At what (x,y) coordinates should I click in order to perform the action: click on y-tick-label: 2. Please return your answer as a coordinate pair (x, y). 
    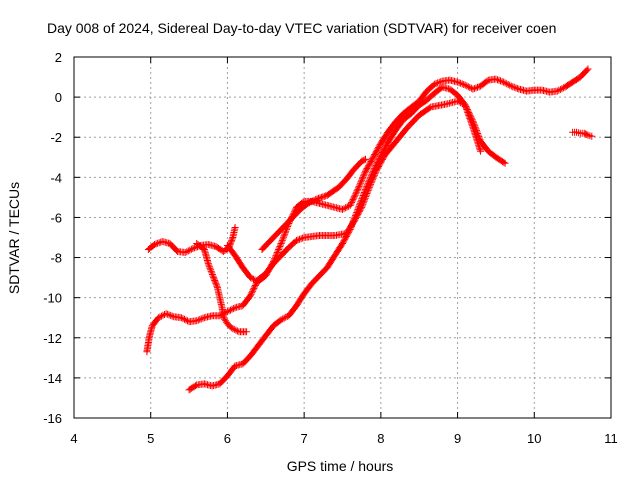
    Looking at the image, I should click on (58, 57).